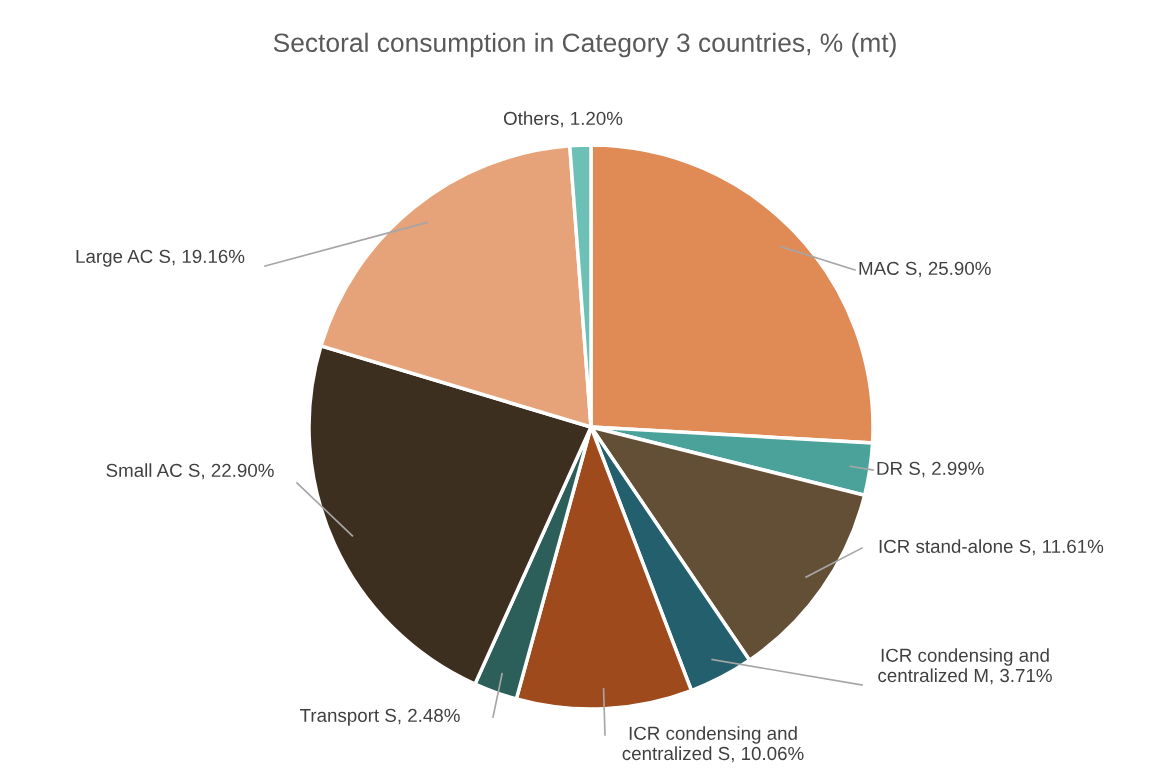 Image resolution: width=1170 pixels, height=779 pixels. Describe the element at coordinates (584, 45) in the screenshot. I see `chart-title: Sectoral consumption in Category 3 countries, % (mt)` at that location.